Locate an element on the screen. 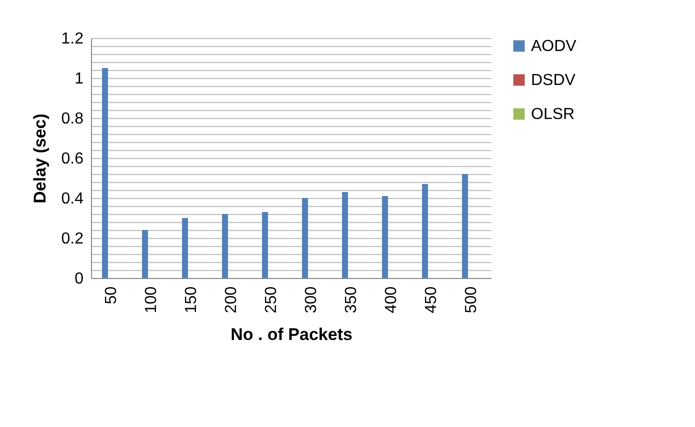  x-tick-label: 100 is located at coordinates (151, 300).